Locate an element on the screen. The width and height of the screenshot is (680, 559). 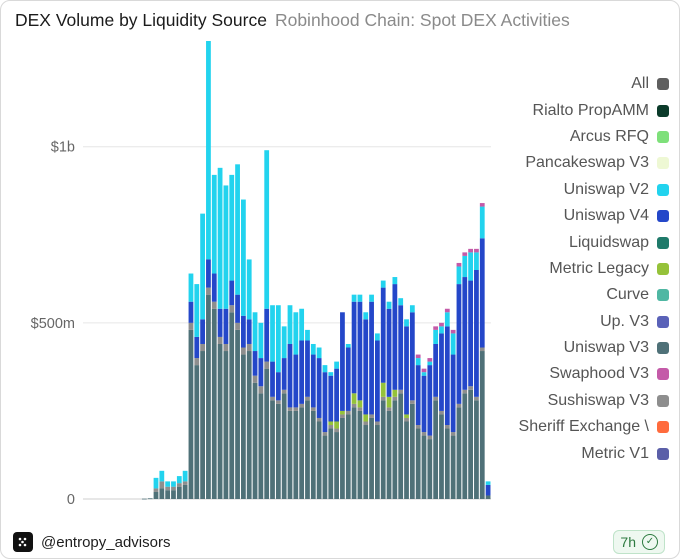
legend-item: Metric Legacy is located at coordinates (569, 269).